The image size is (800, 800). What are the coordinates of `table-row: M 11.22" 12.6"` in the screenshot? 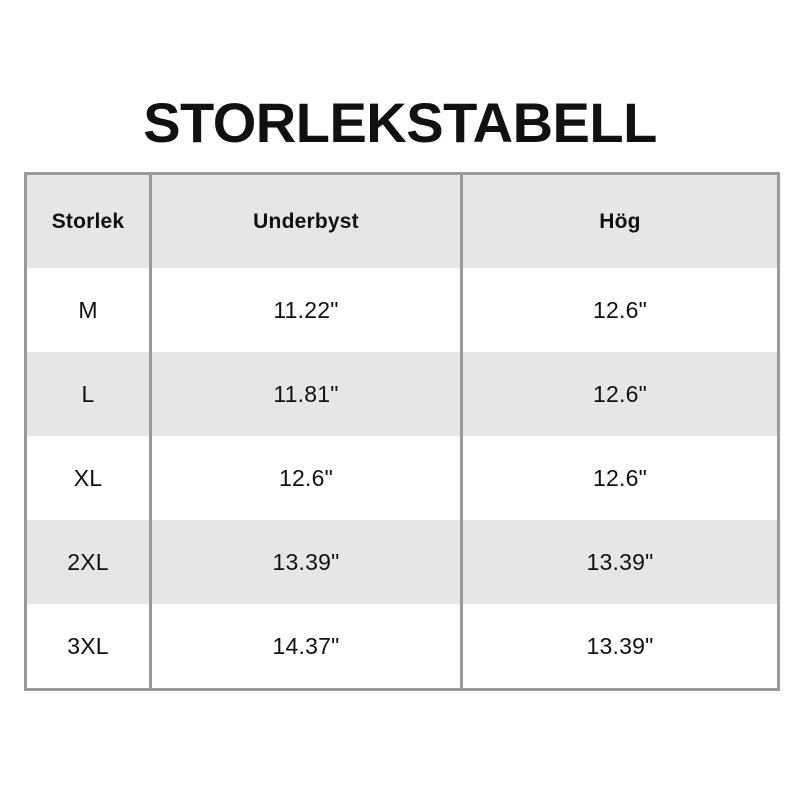 It's located at (402, 310).